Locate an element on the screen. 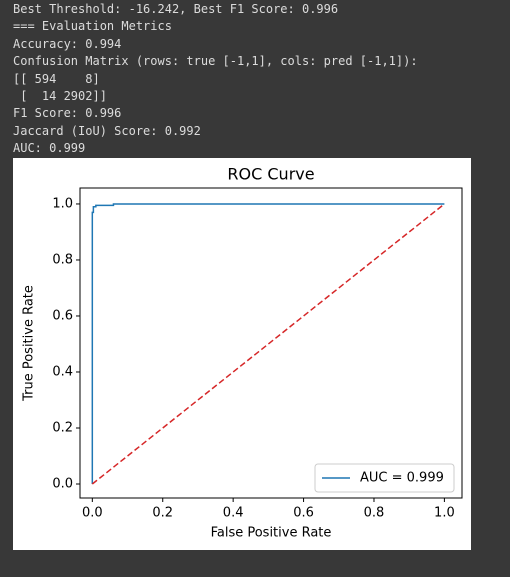  output-line: [[ 594 8] is located at coordinates (56, 78).